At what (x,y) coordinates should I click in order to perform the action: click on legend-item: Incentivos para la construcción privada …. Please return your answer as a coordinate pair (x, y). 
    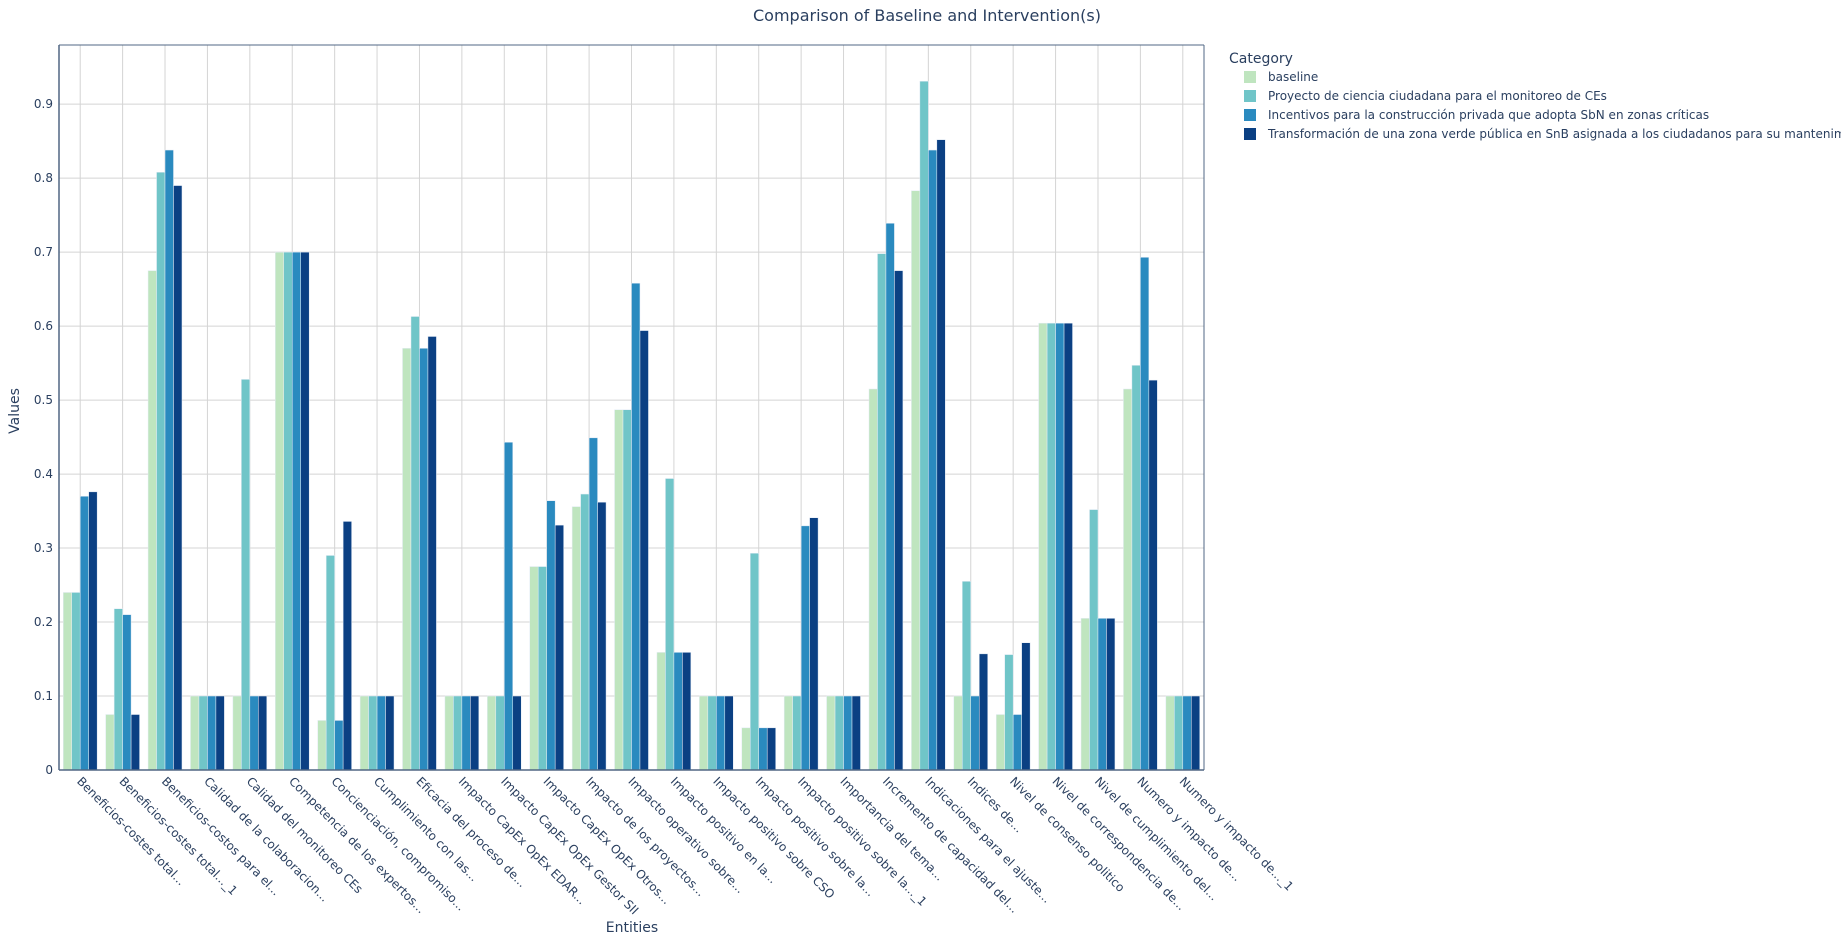
    Looking at the image, I should click on (1476, 115).